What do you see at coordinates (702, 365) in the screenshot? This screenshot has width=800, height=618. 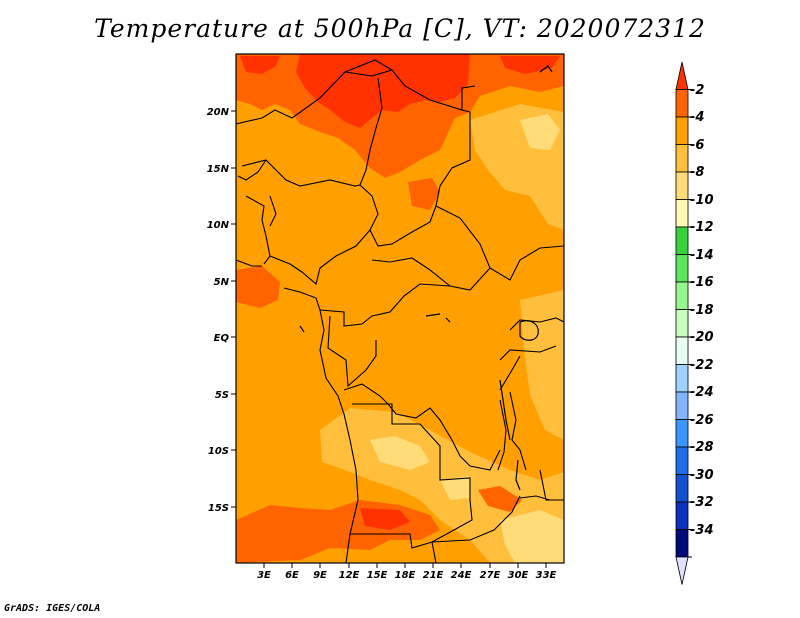 I see `colorbar-label: -22` at bounding box center [702, 365].